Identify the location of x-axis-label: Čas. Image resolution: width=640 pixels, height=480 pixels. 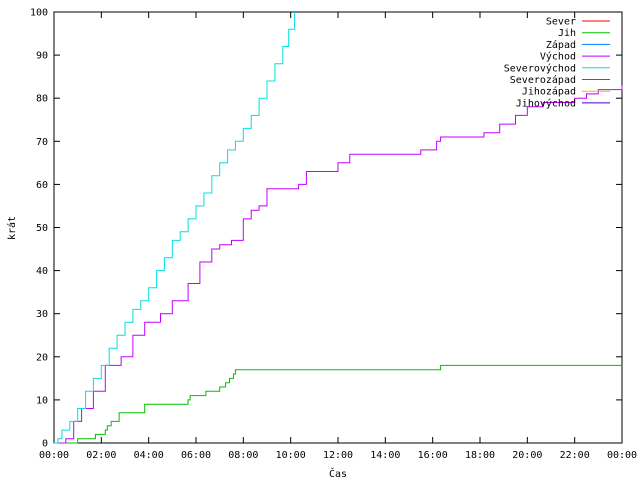
(338, 473).